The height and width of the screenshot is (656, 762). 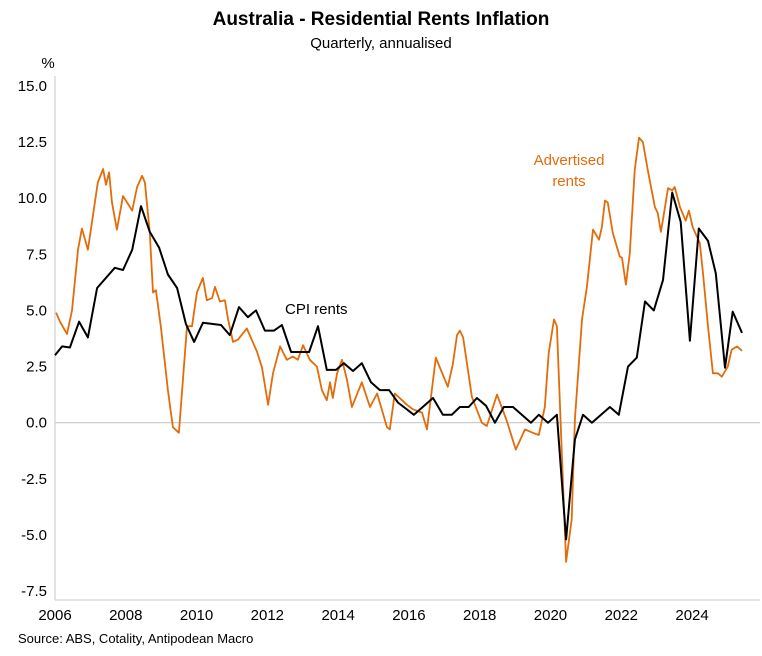 I want to click on x-tick-label: 2016, so click(x=408, y=615).